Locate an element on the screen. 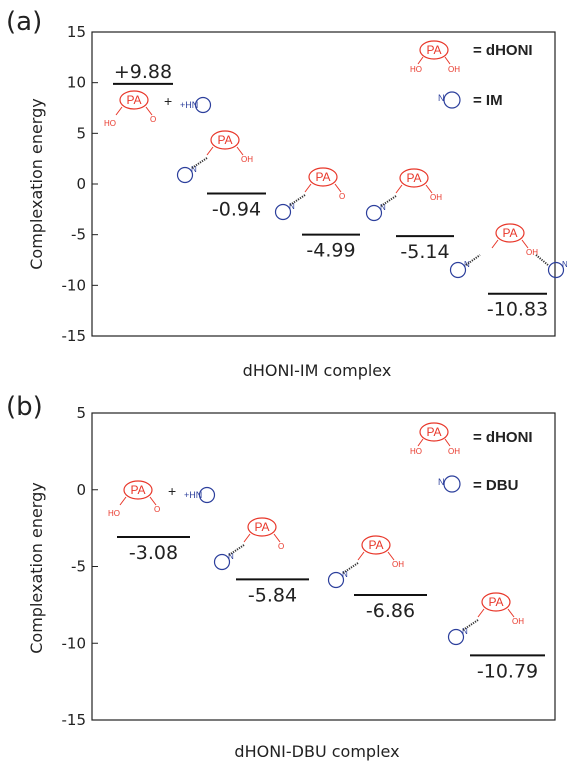 The width and height of the screenshot is (567, 763). energy-level-label: -10.79 is located at coordinates (507, 671).